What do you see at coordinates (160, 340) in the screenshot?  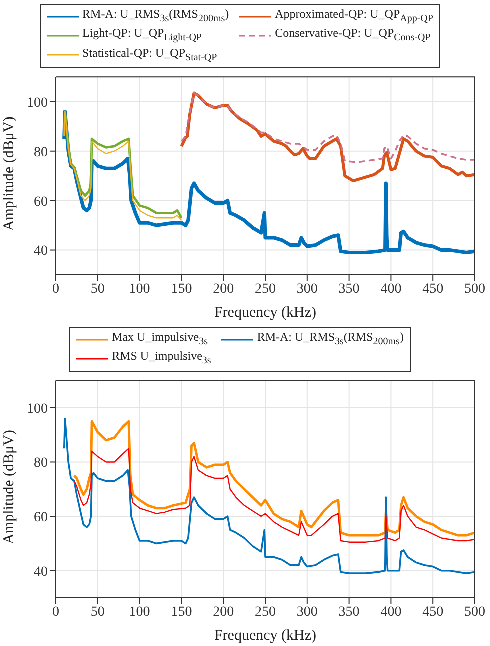 I see `legend-label: Max U_impulsive$_{3s}$` at bounding box center [160, 340].